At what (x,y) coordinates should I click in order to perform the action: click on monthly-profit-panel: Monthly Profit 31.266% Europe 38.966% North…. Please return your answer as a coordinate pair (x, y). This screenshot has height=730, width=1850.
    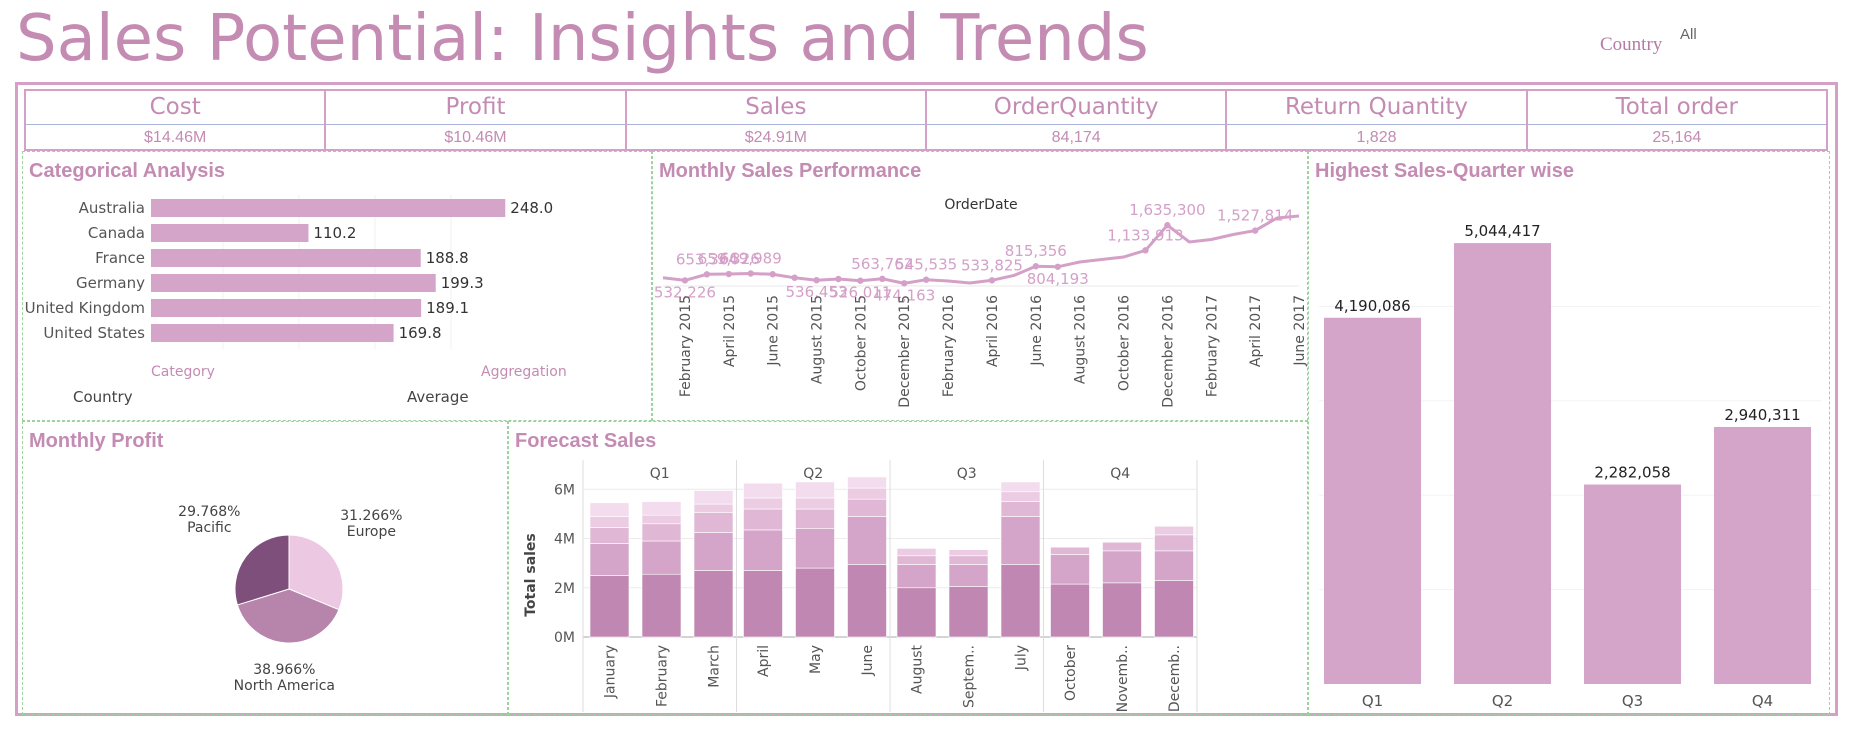
    Looking at the image, I should click on (265, 568).